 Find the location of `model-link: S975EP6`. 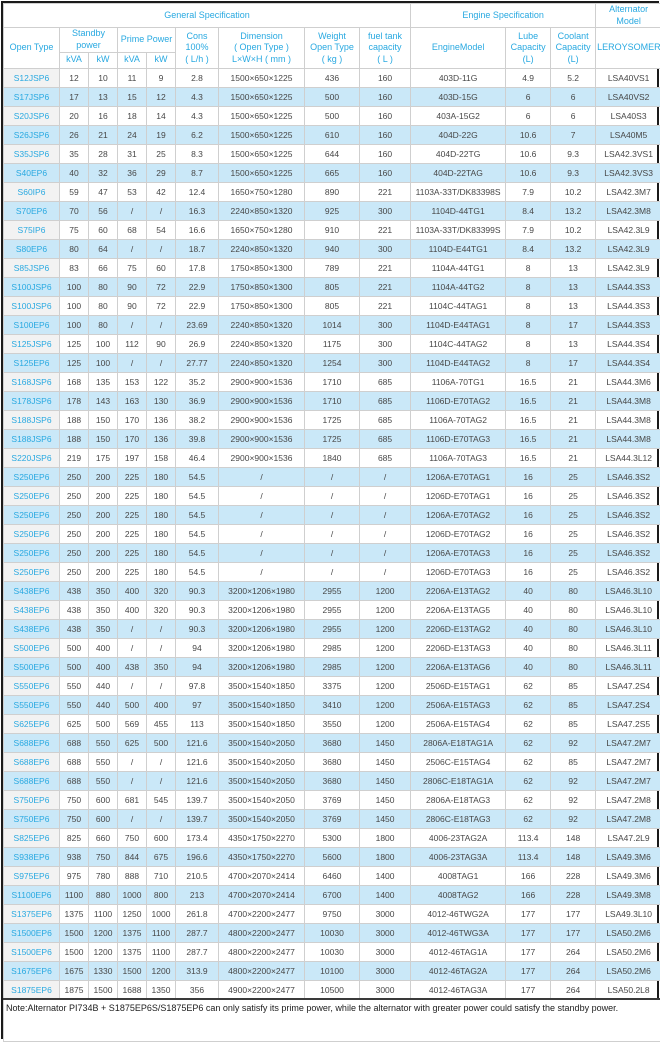

model-link: S975EP6 is located at coordinates (32, 875).